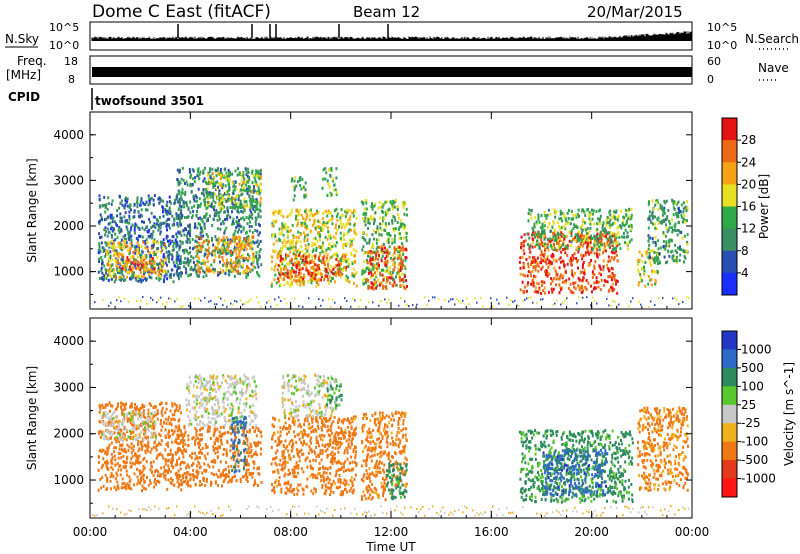  I want to click on nsky-strip-frame, so click(391, 36).